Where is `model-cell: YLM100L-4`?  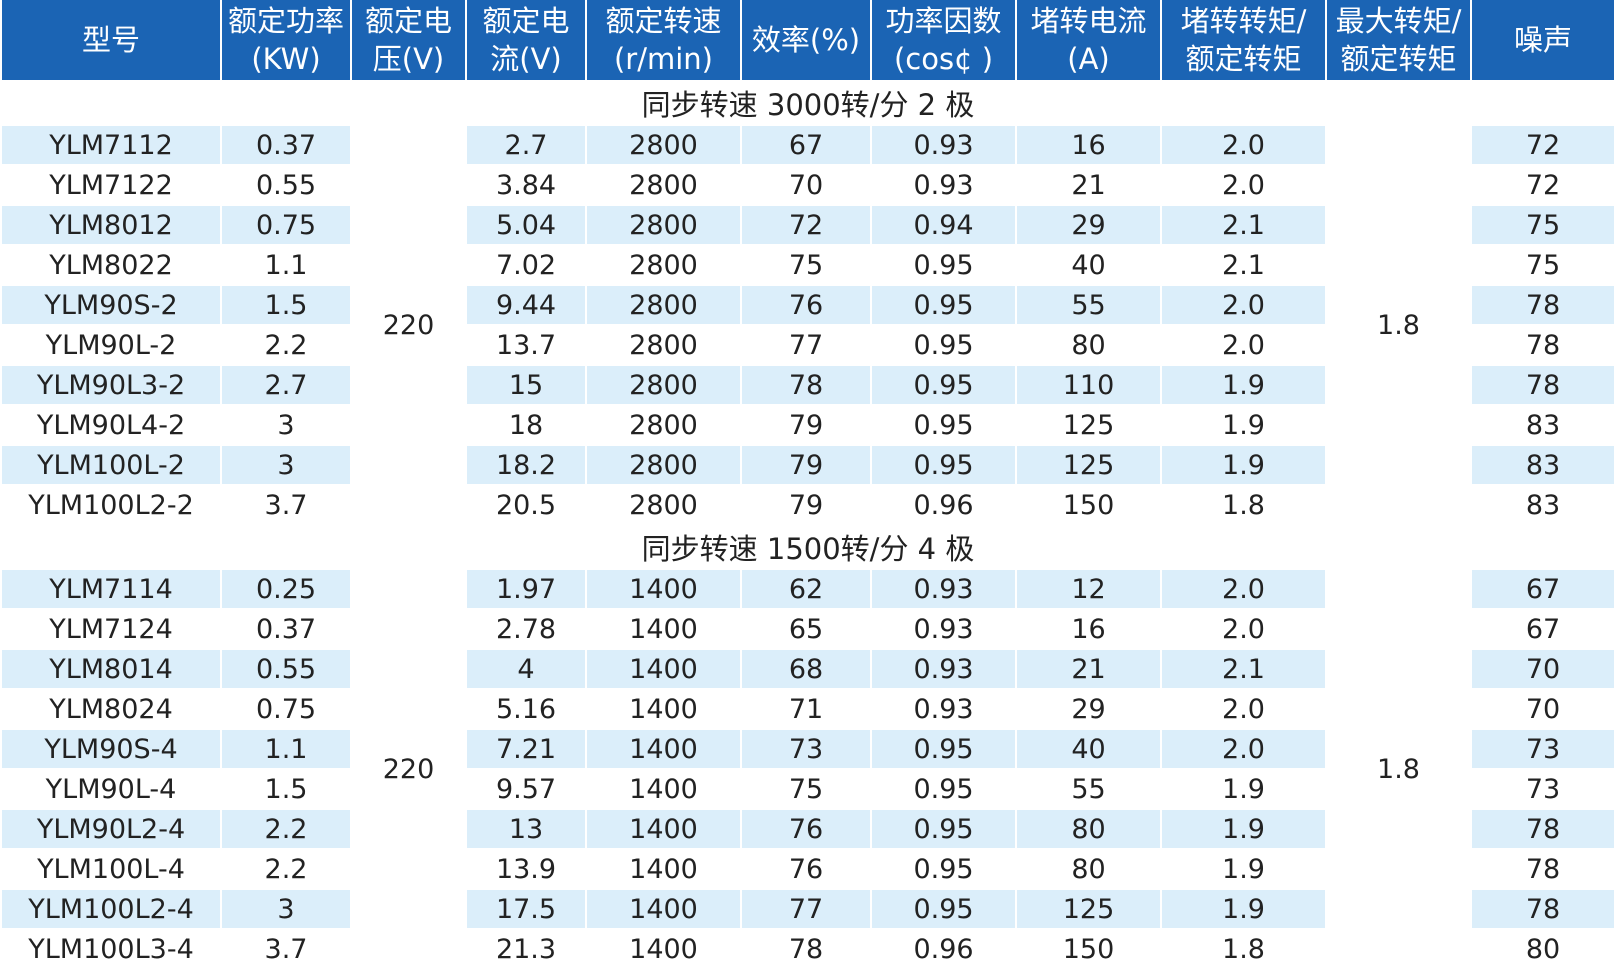
model-cell: YLM100L-4 is located at coordinates (111, 869).